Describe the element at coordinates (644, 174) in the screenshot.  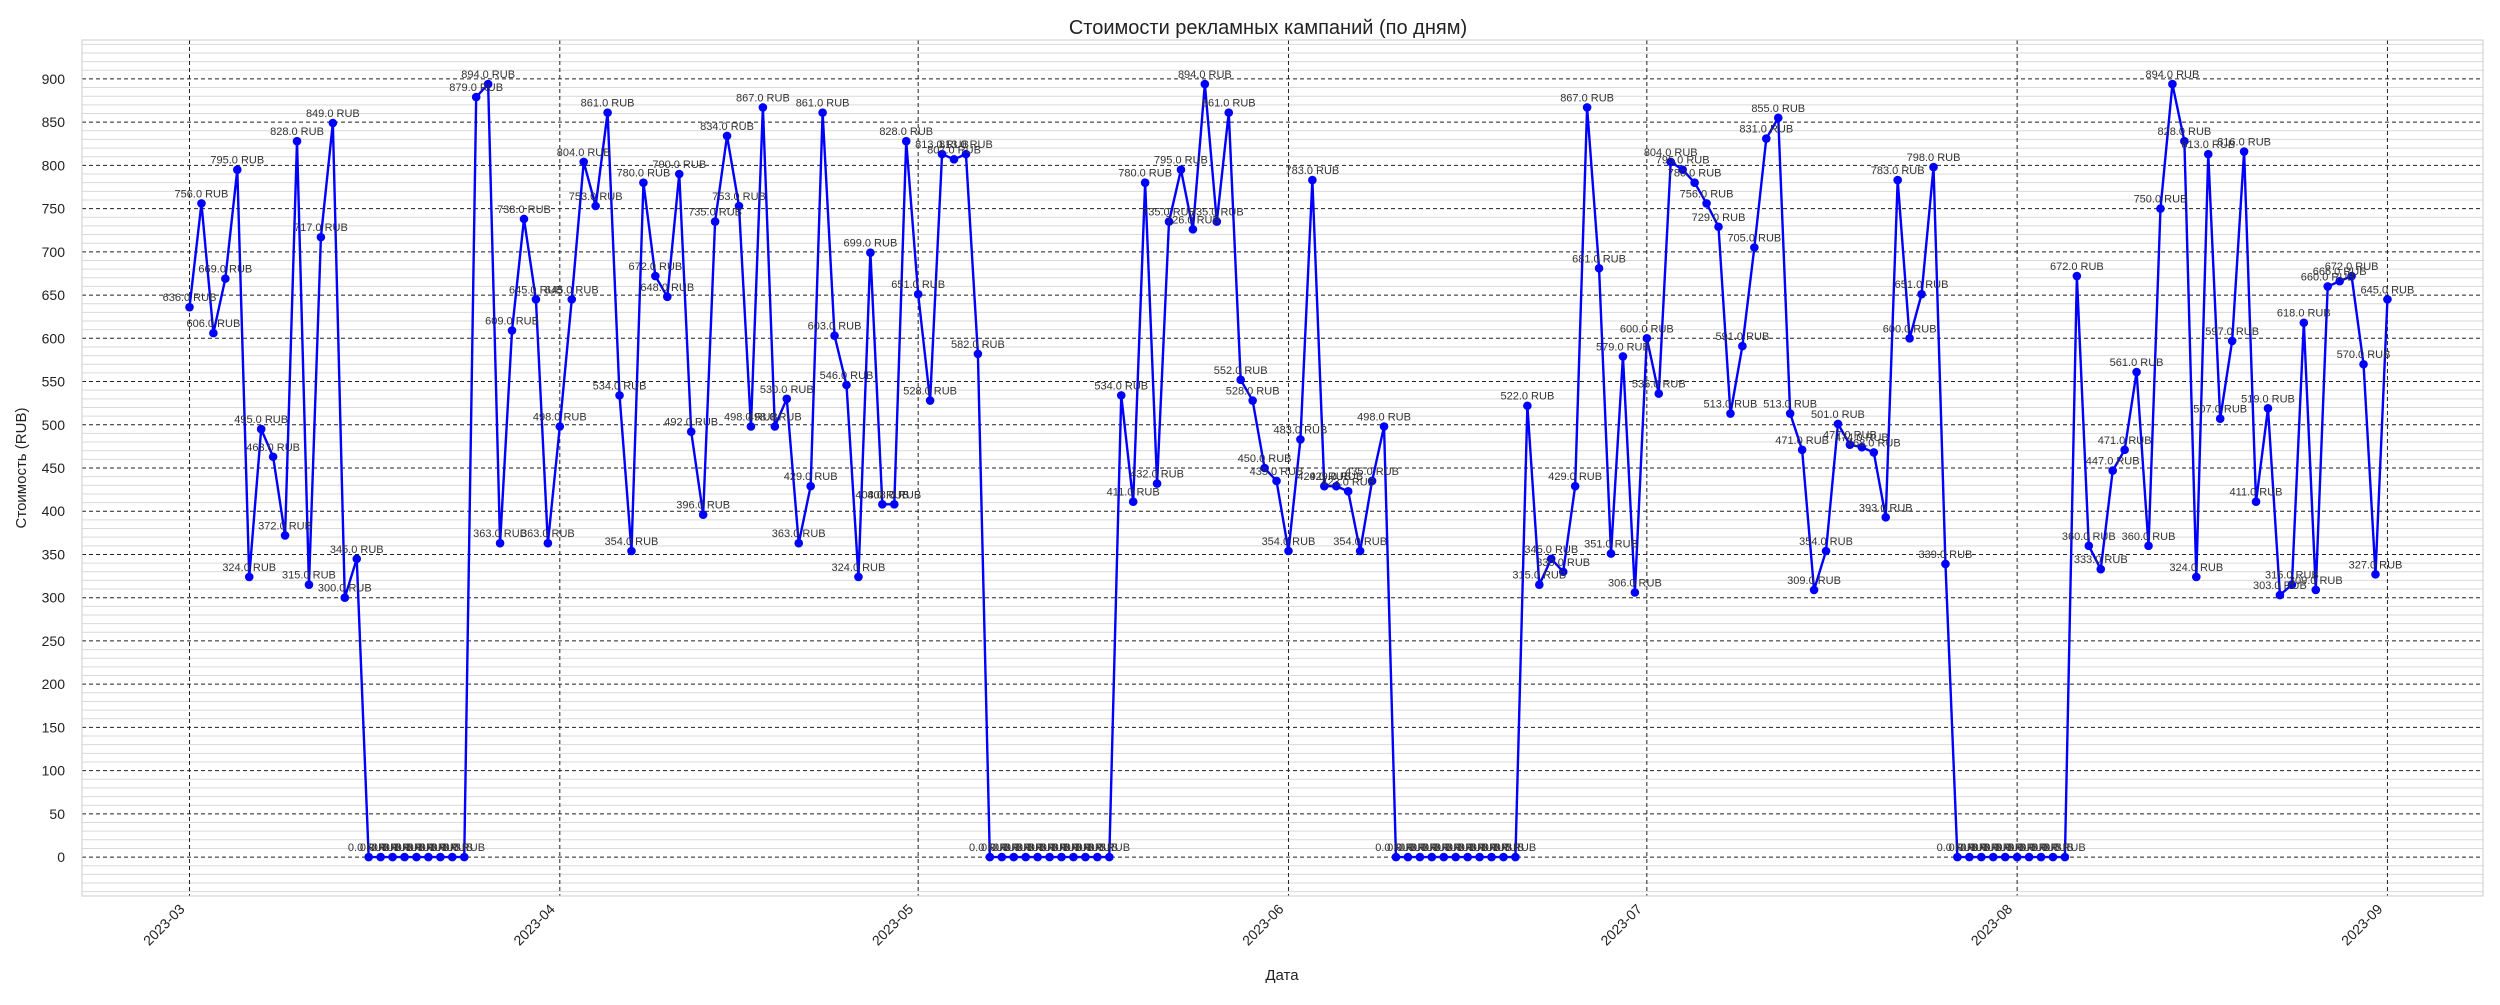
I see `data-label: 780.0 RUB` at that location.